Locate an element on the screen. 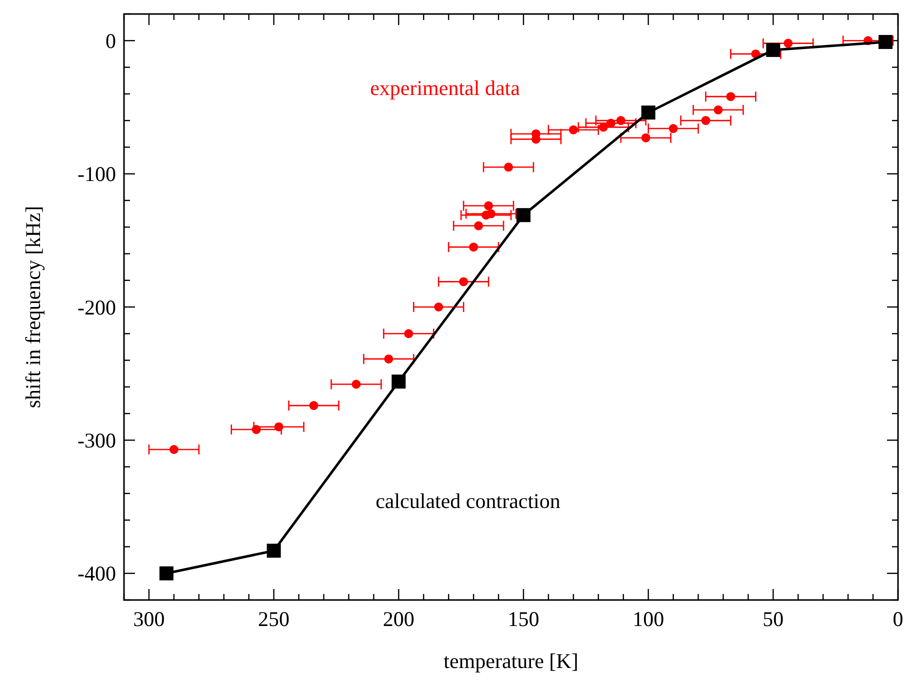 The height and width of the screenshot is (680, 907). y-axis-title: shift in frequency [kHz] is located at coordinates (33, 307).